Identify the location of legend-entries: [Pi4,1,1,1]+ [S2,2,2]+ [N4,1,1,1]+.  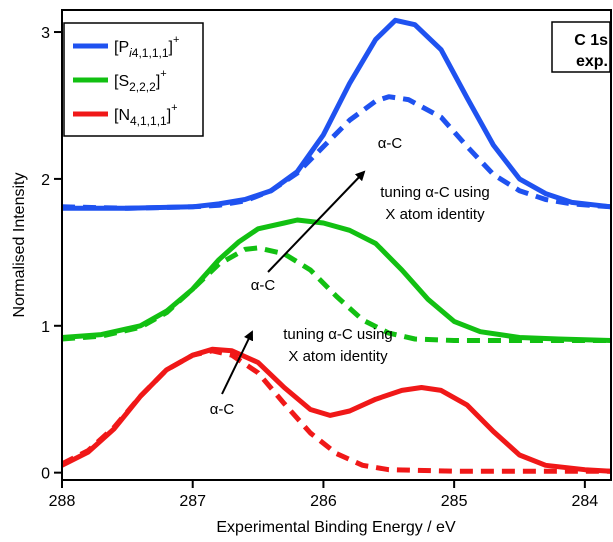
(126, 81).